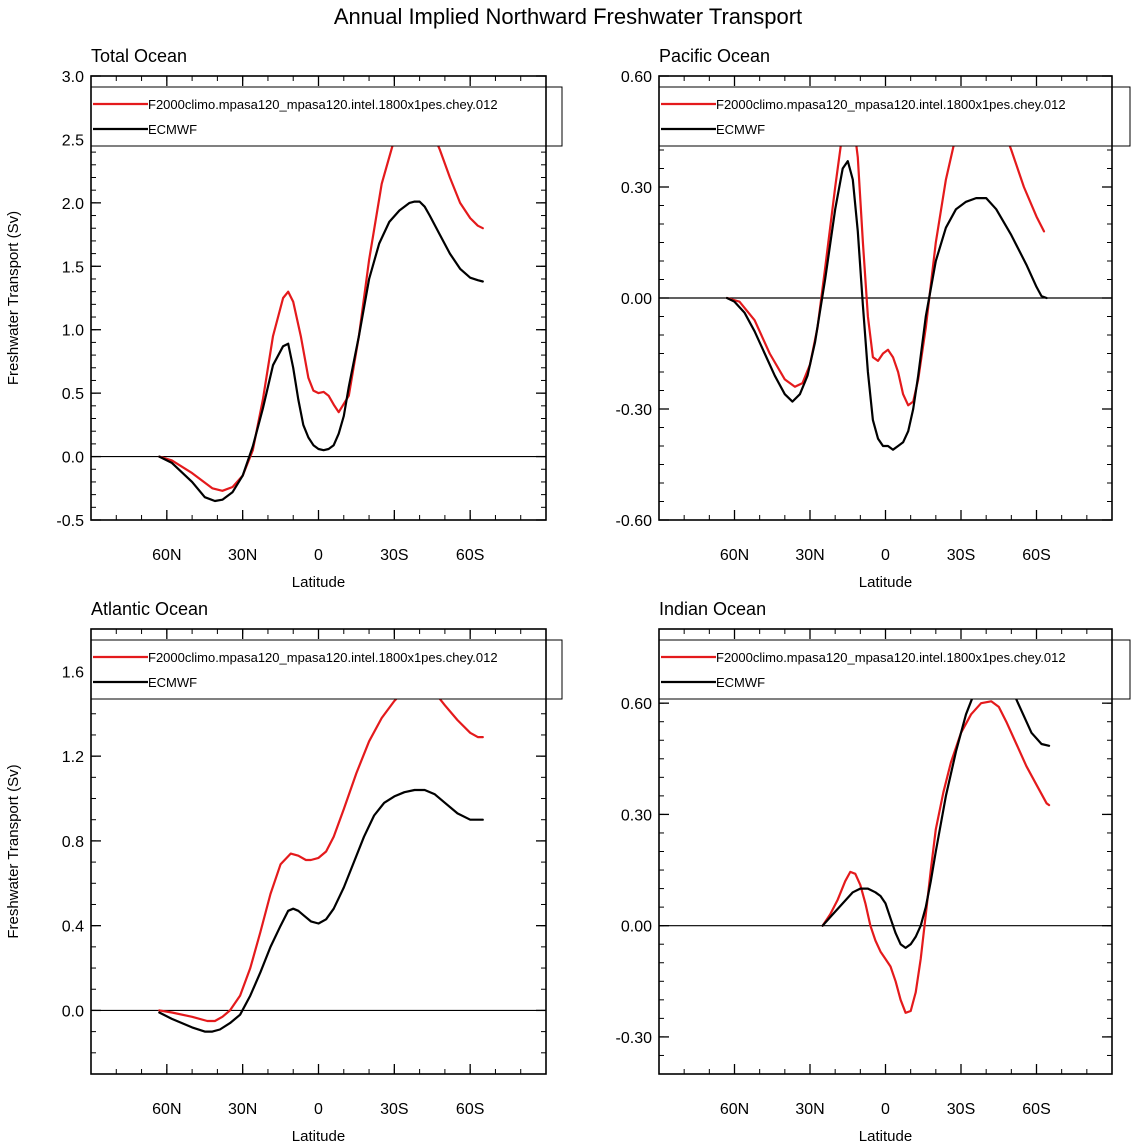  I want to click on panel-title: Total Ocean, so click(139, 56).